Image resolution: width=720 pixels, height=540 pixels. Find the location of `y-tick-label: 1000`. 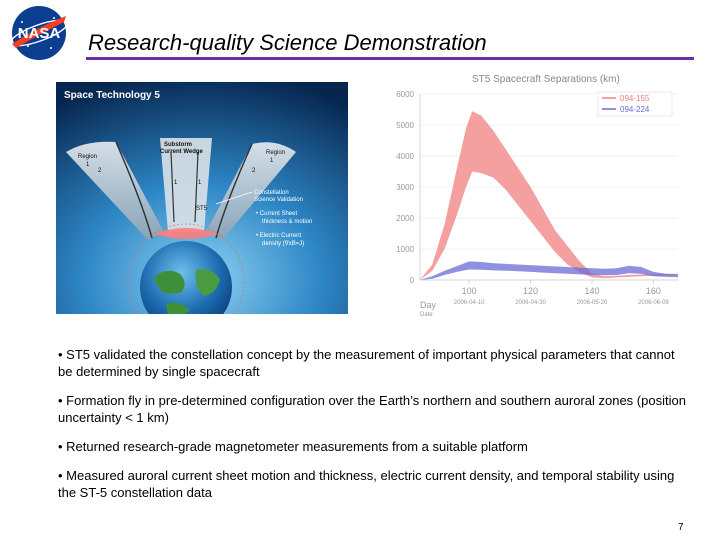

y-tick-label: 1000 is located at coordinates (405, 249).